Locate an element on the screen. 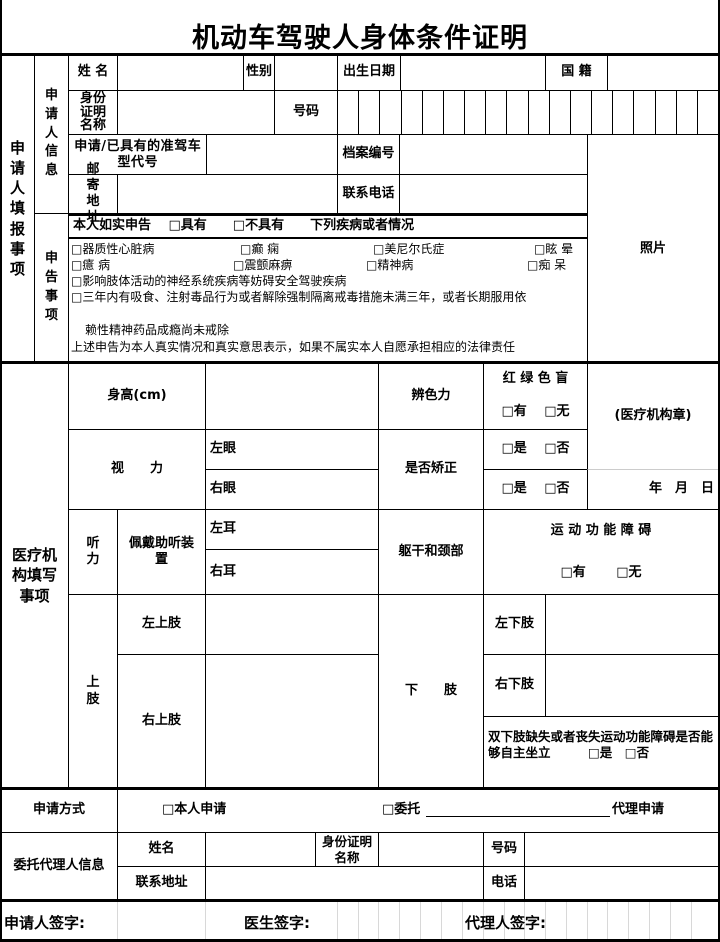 The height and width of the screenshot is (942, 720). left-lower-field is located at coordinates (632, 624).